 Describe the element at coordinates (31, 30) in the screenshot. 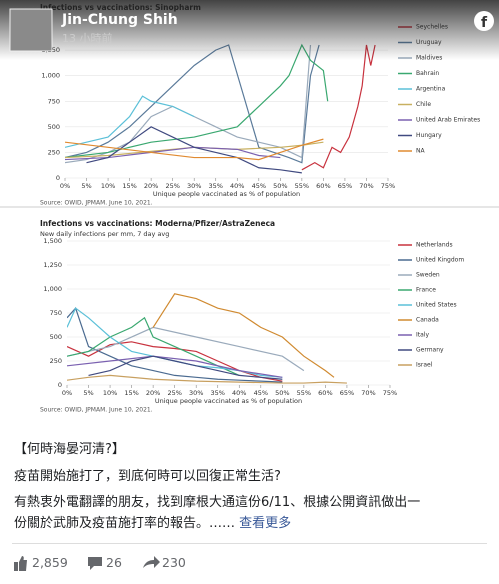

I see `avatar` at that location.